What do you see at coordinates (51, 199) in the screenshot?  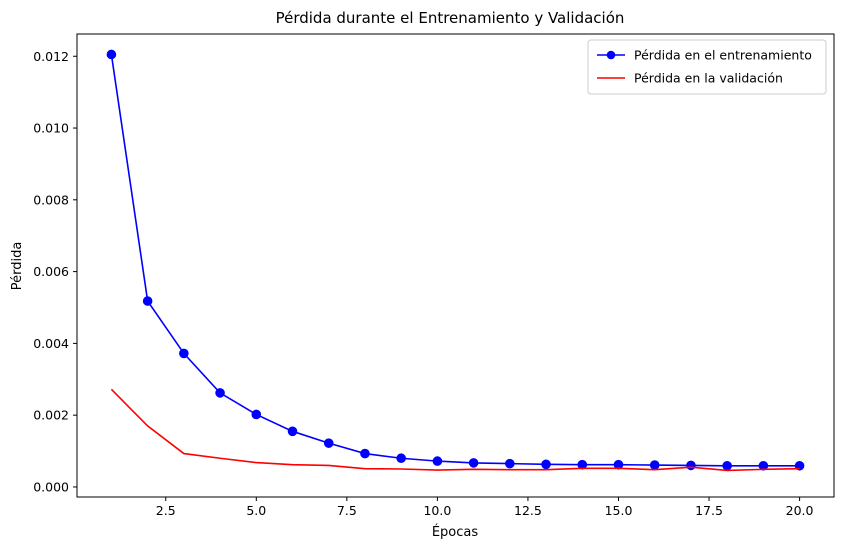 I see `y-tick-label: 0.008` at bounding box center [51, 199].